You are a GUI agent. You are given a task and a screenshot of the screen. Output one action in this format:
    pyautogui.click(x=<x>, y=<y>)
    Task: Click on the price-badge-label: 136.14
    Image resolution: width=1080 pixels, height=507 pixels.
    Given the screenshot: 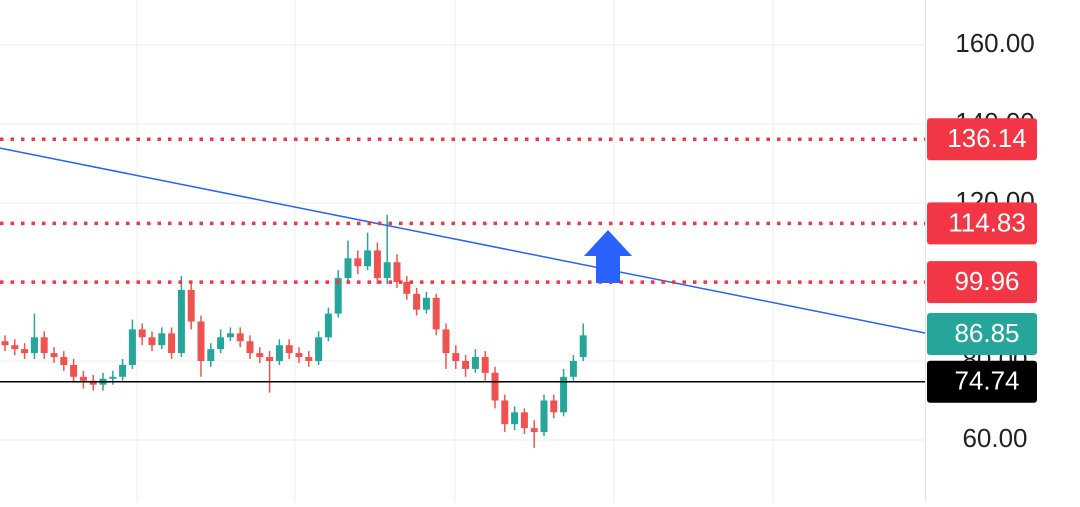 What is the action you would take?
    pyautogui.click(x=987, y=138)
    